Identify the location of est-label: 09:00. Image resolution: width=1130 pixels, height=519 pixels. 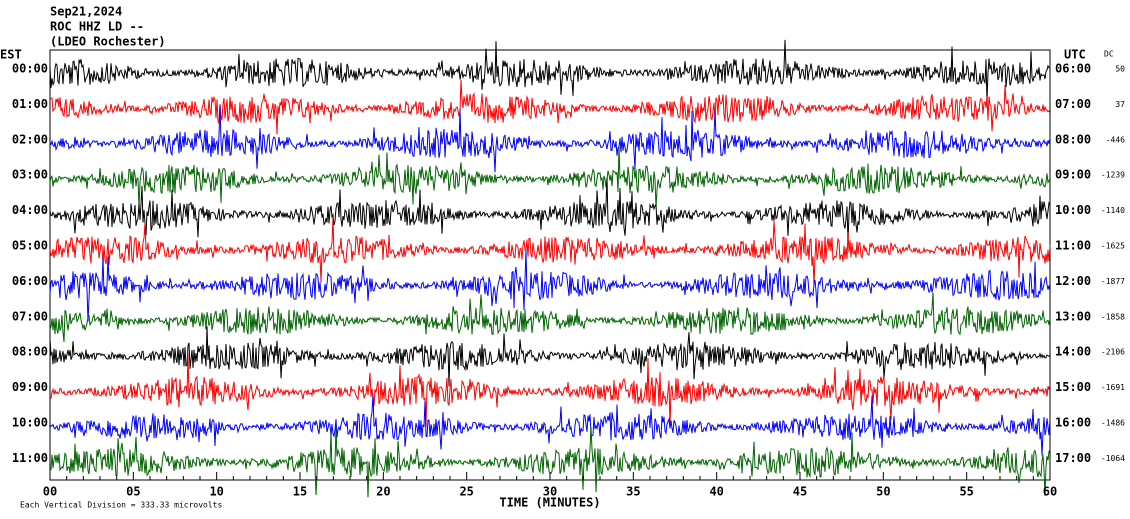
(30, 387).